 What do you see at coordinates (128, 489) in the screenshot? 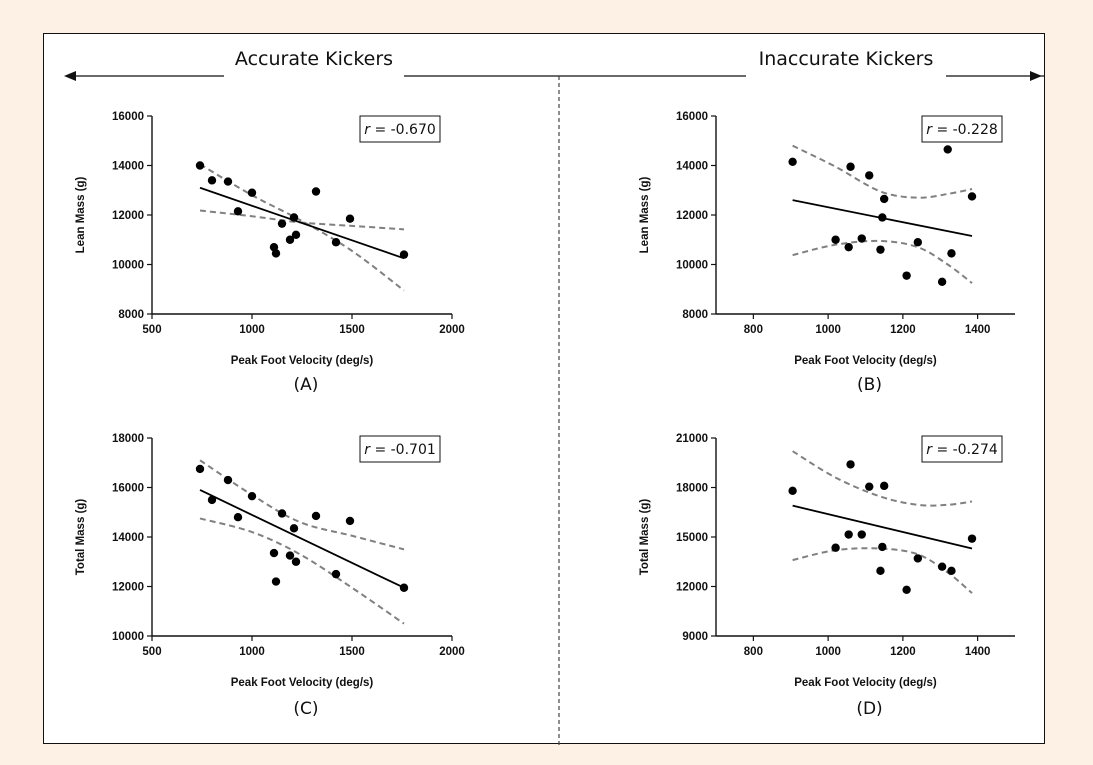
I see `y-tick-label: 16000` at bounding box center [128, 489].